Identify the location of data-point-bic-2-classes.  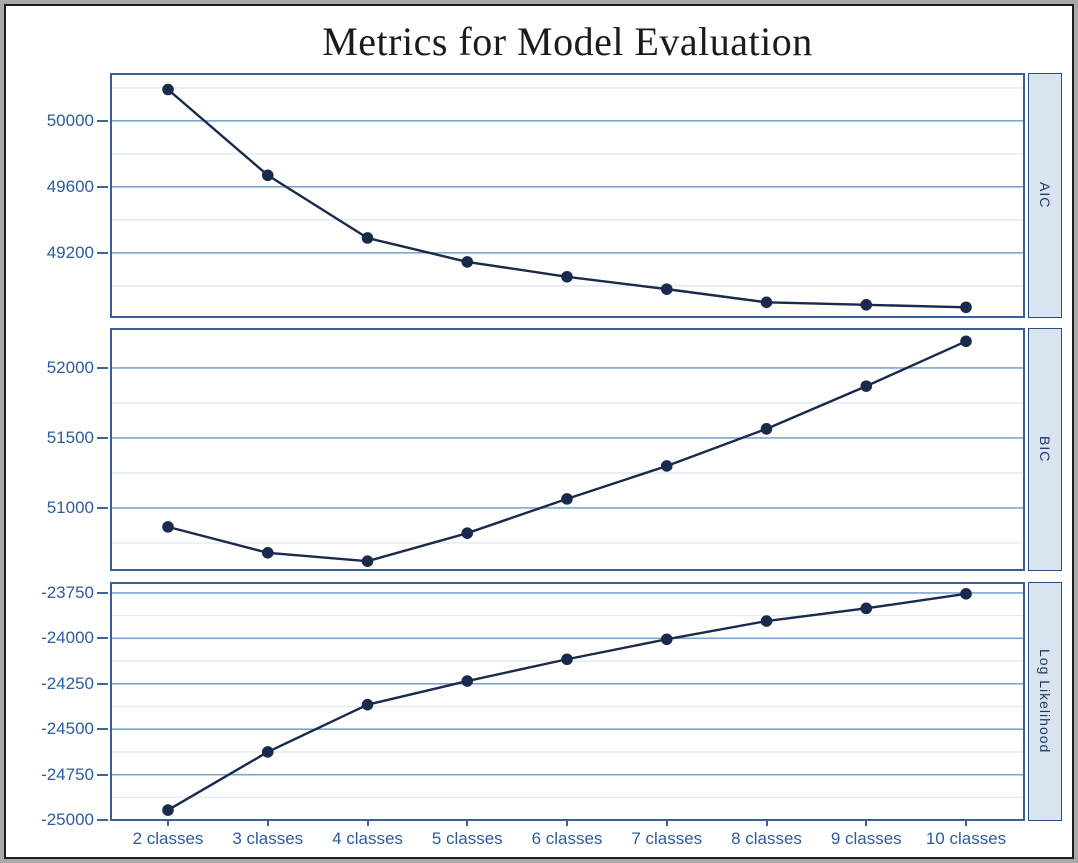
(168, 527).